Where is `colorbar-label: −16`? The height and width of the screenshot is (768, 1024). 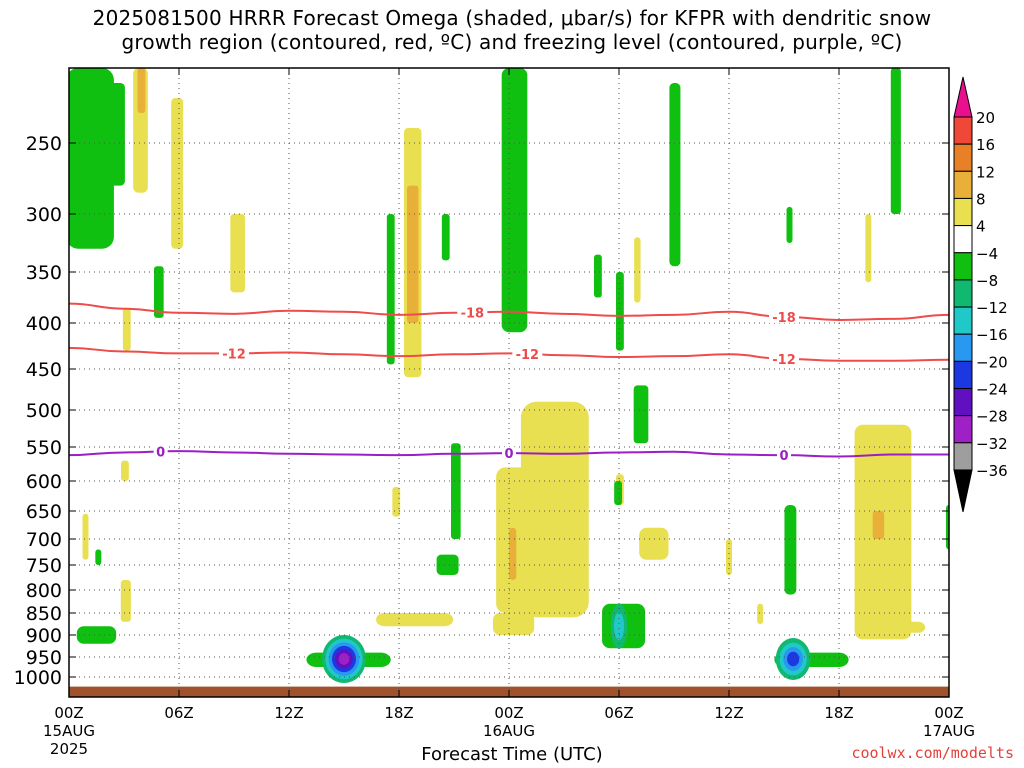
colorbar-label: −16 is located at coordinates (992, 335).